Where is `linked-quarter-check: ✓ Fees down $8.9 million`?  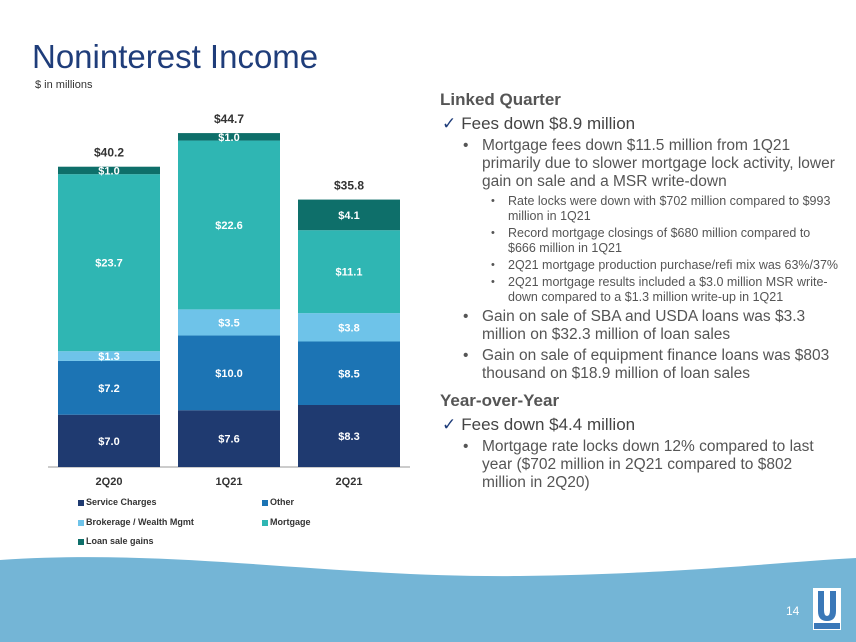 linked-quarter-check: ✓ Fees down $8.9 million is located at coordinates (539, 123).